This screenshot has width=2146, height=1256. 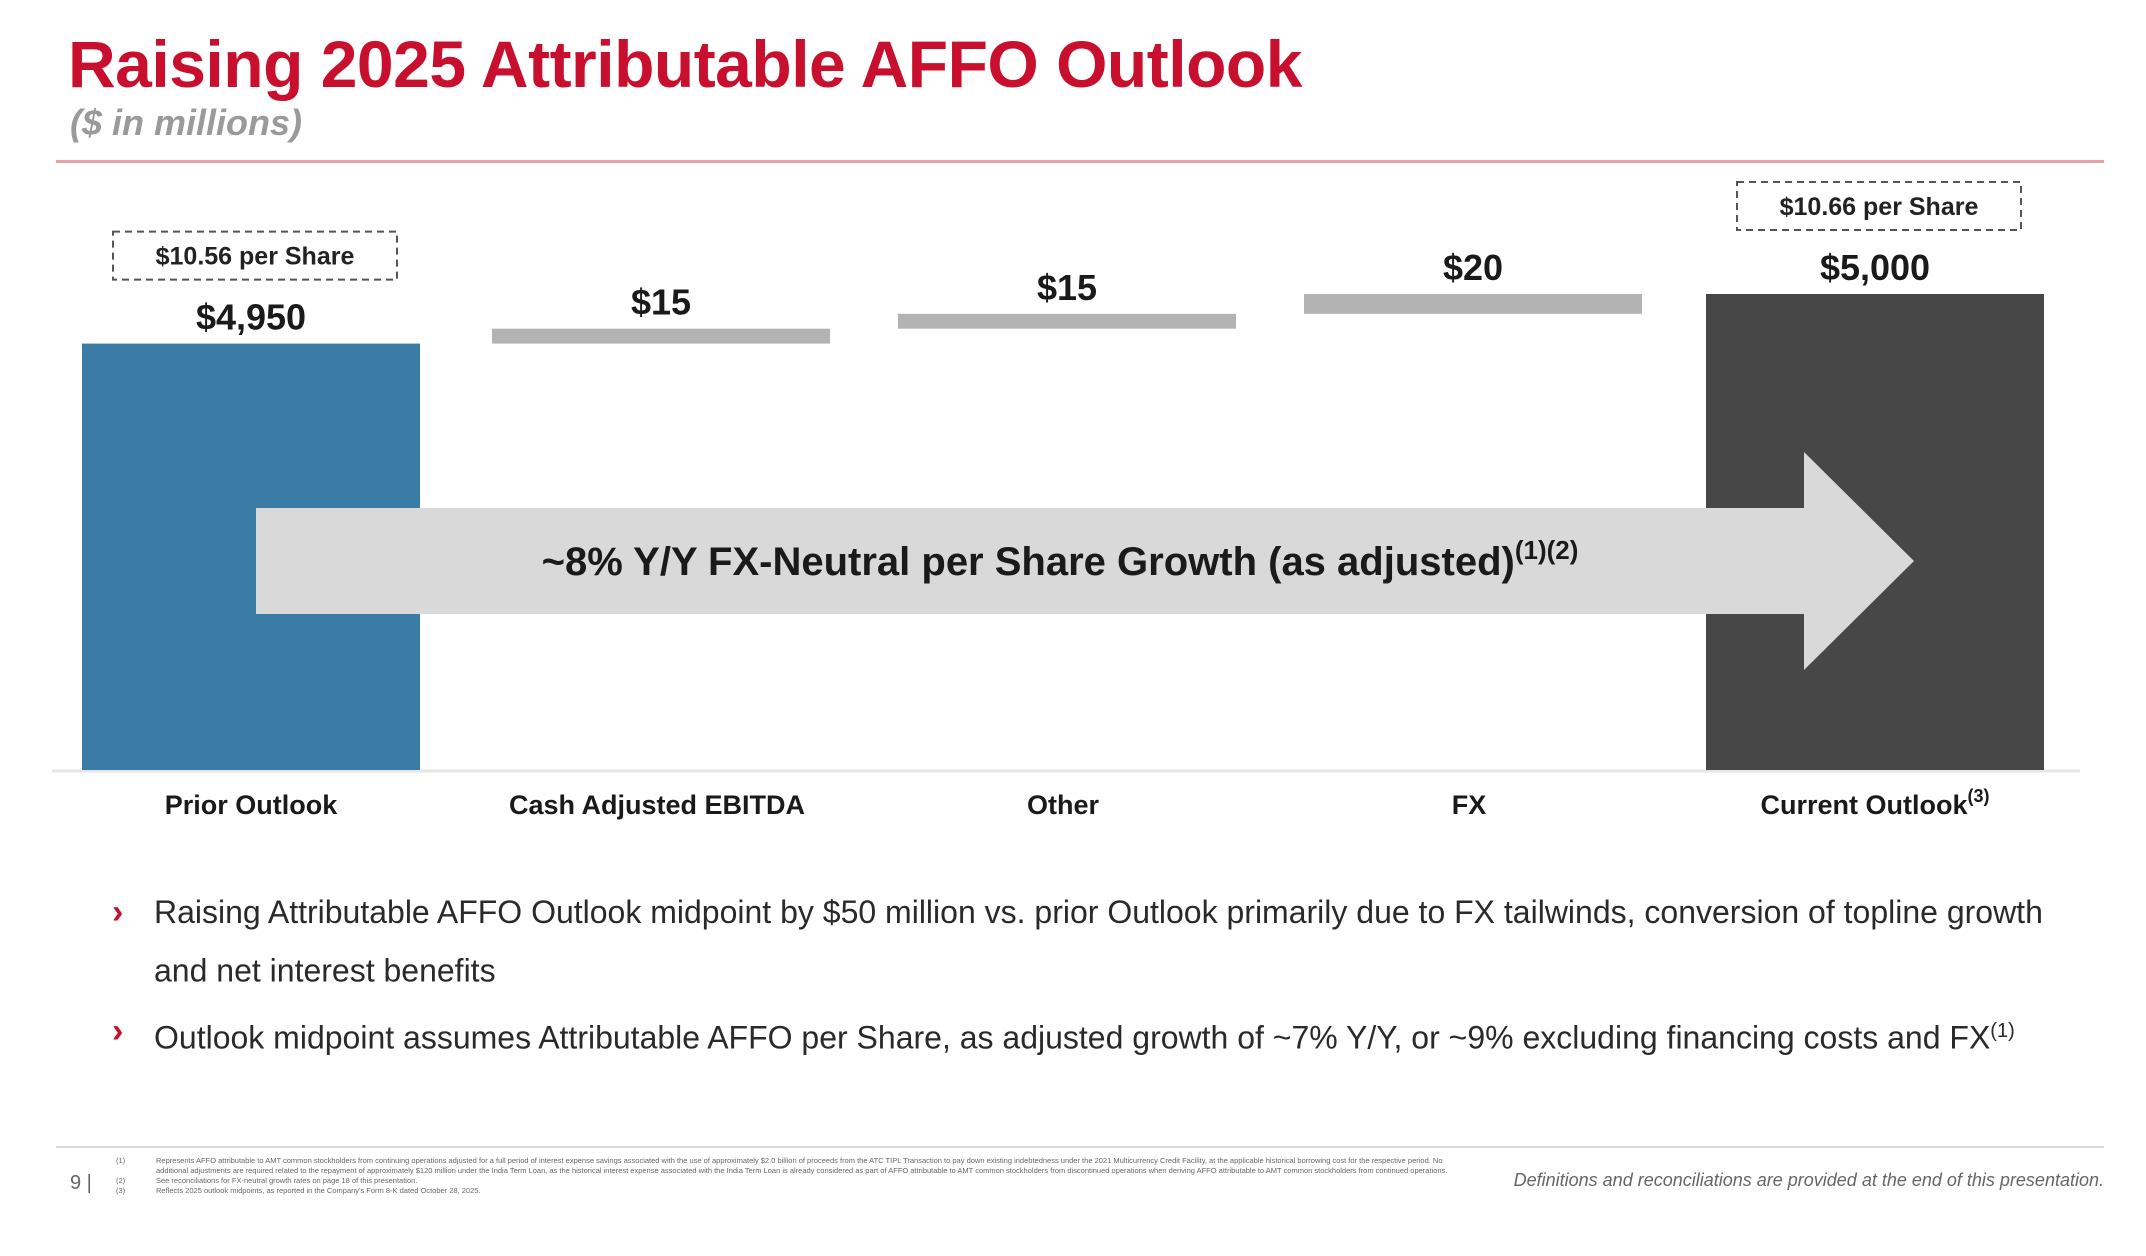 I want to click on page-subtitle: ($ in millions), so click(x=186, y=122).